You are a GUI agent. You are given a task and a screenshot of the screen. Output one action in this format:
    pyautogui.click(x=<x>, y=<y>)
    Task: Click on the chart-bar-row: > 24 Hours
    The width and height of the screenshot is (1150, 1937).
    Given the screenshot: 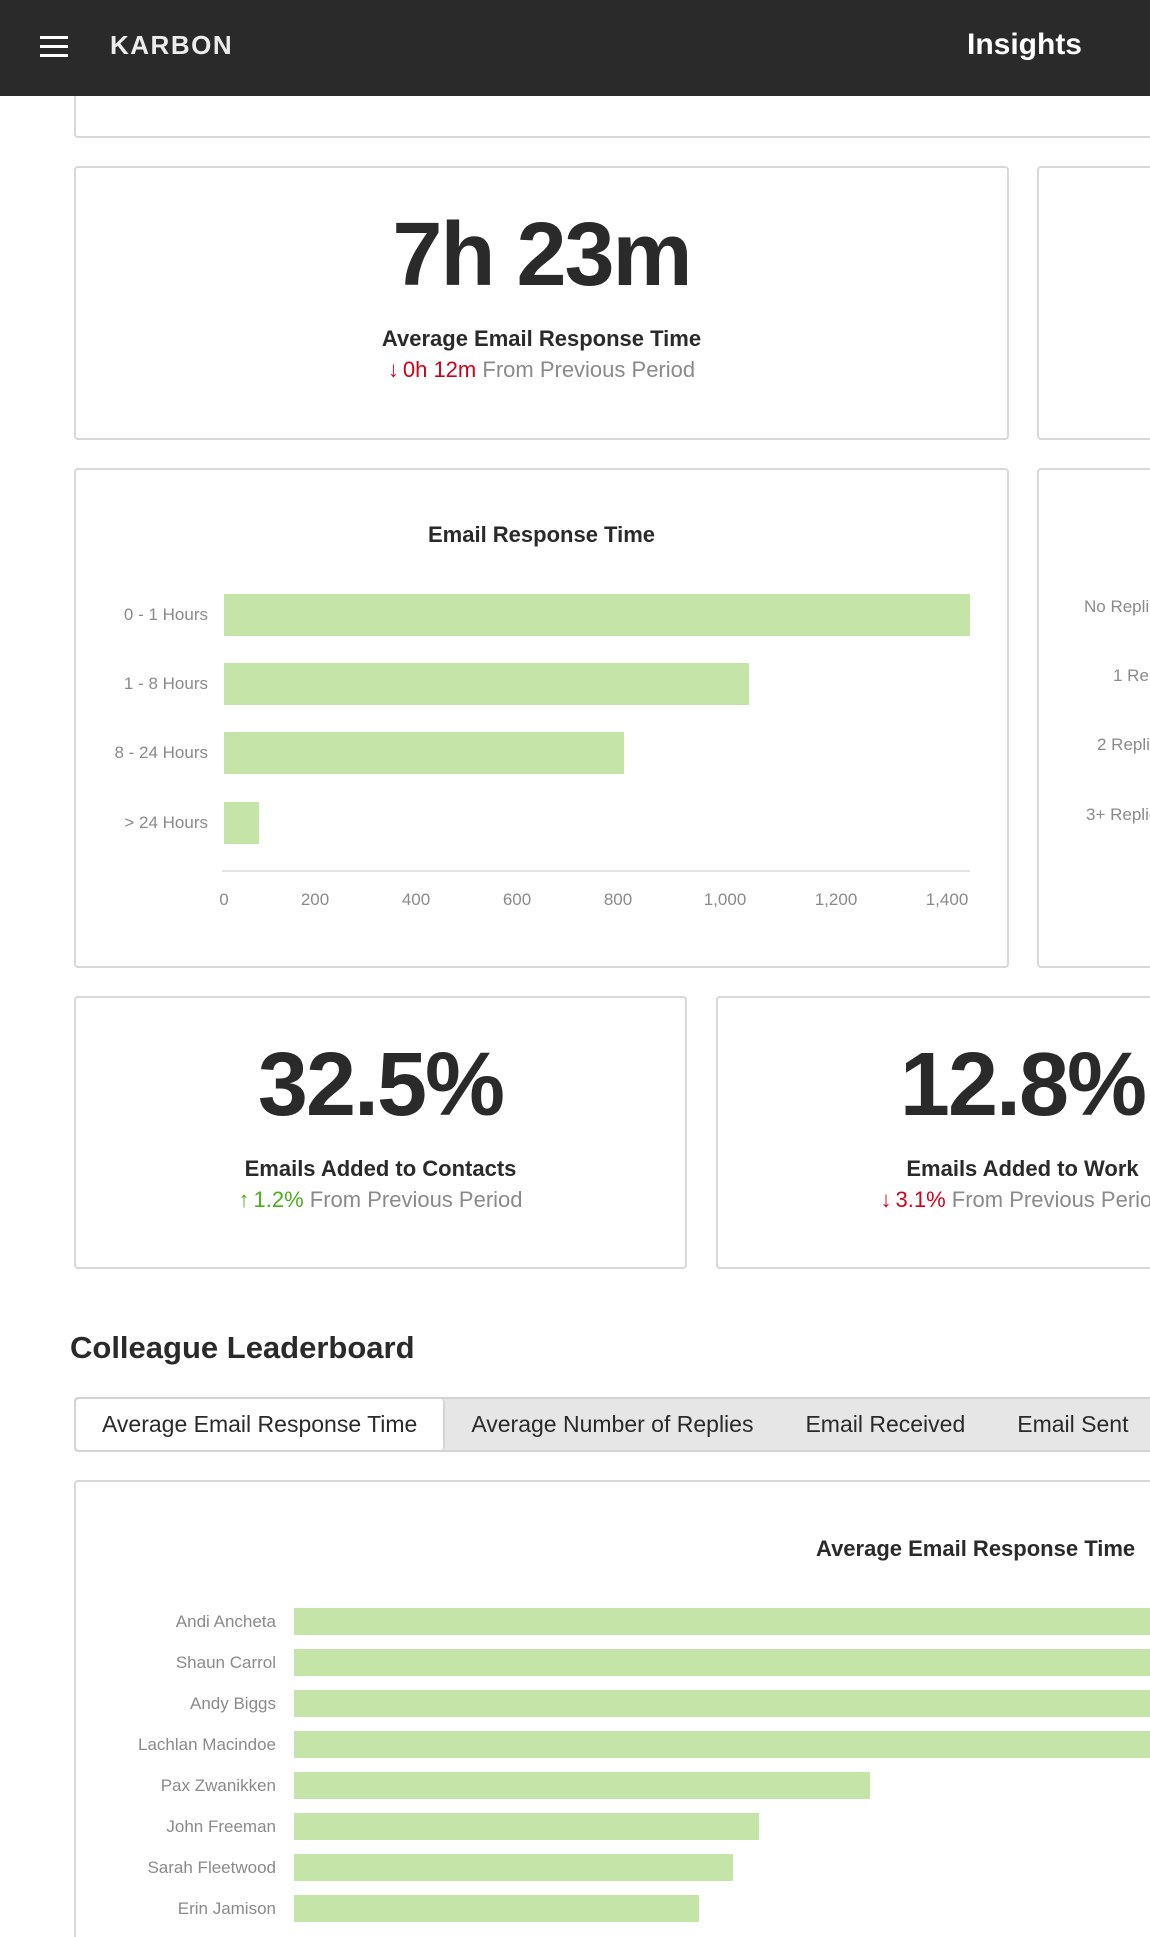 What is the action you would take?
    pyautogui.click(x=541, y=823)
    